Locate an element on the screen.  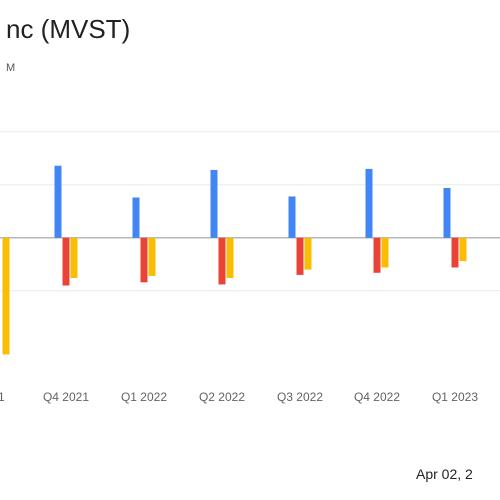
x-tick-label: Q4 2022 is located at coordinates (377, 397).